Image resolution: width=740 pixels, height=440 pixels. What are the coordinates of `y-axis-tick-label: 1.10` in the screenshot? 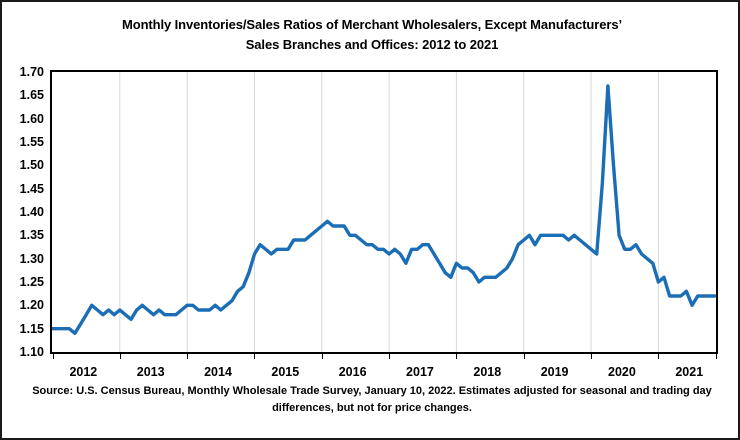 It's located at (31, 352).